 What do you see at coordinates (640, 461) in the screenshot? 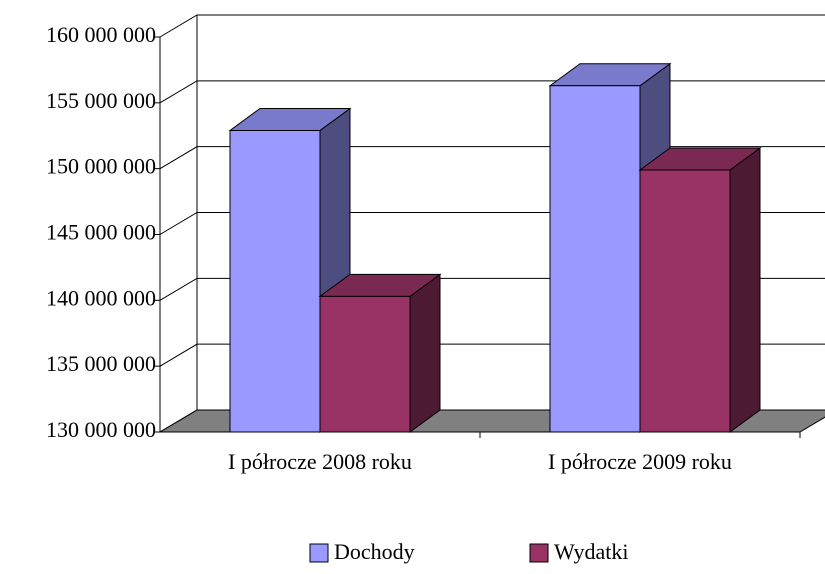
I see `x-tick-label: I półrocze 2009 roku` at bounding box center [640, 461].